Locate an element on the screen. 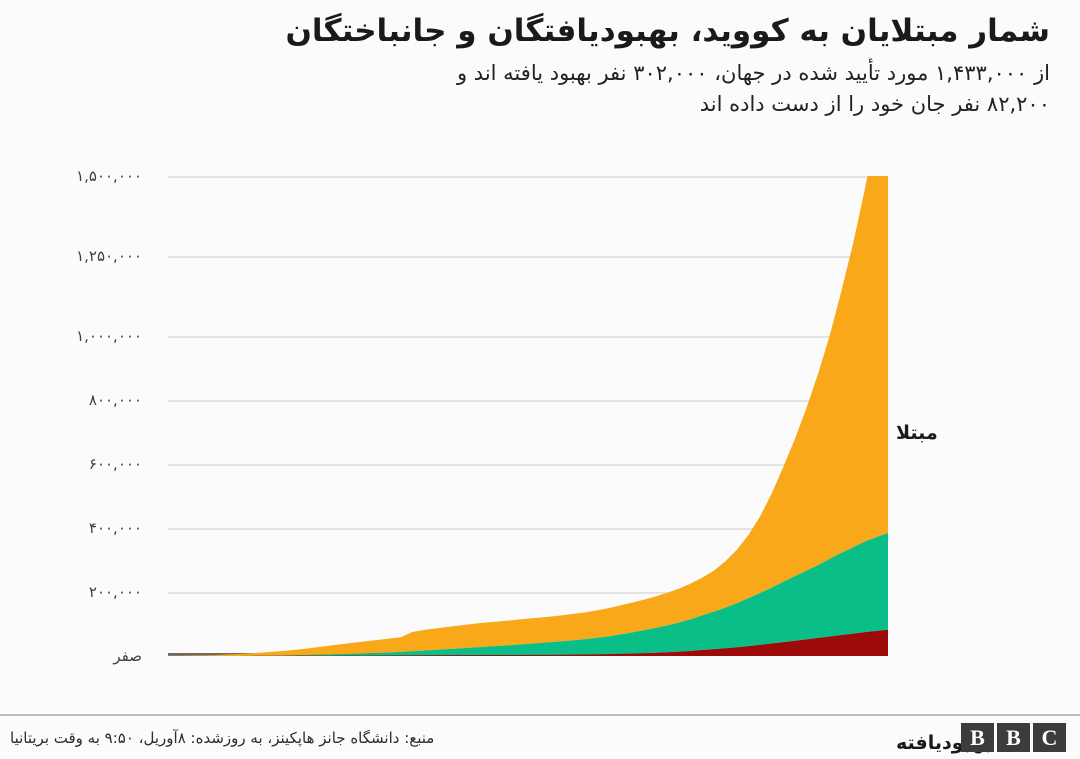  y-axis-tick-label: صفر is located at coordinates (127, 656).